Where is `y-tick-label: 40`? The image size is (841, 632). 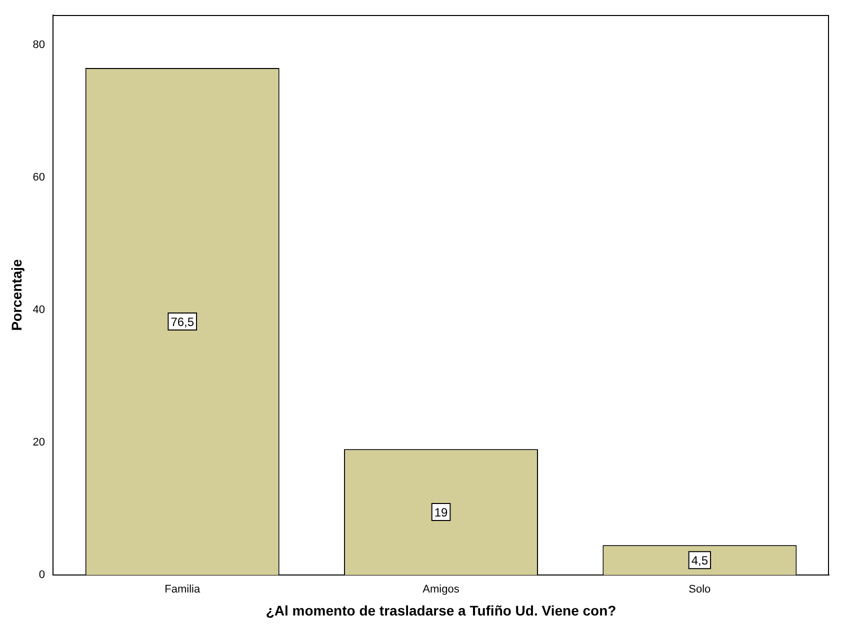
y-tick-label: 40 is located at coordinates (39, 310).